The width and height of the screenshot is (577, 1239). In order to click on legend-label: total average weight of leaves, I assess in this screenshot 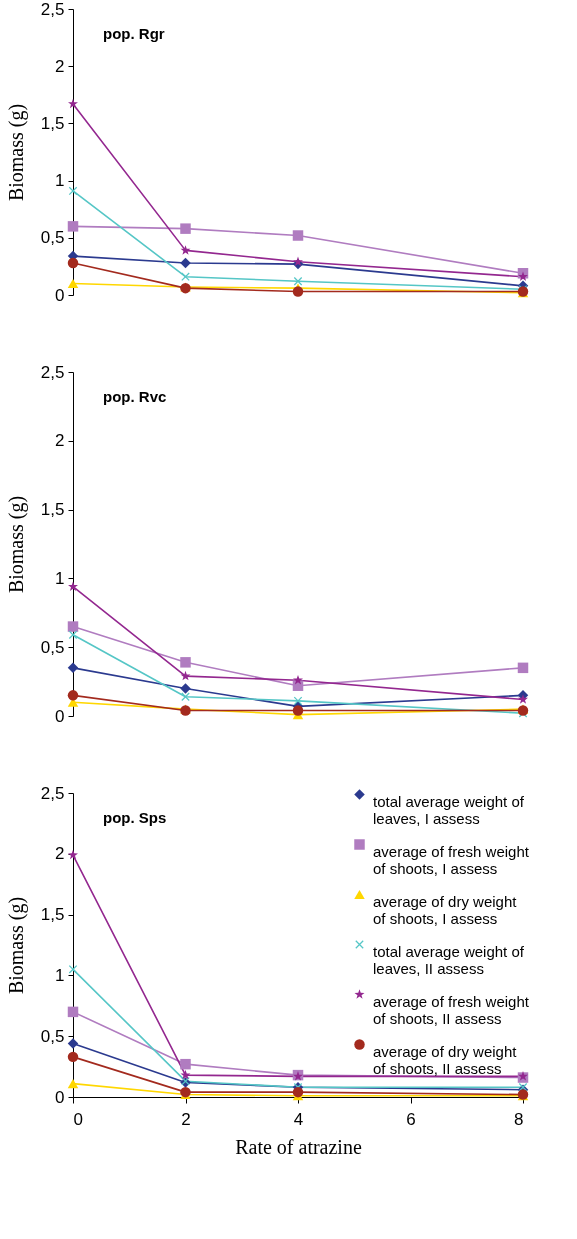, I will do `click(449, 809)`.